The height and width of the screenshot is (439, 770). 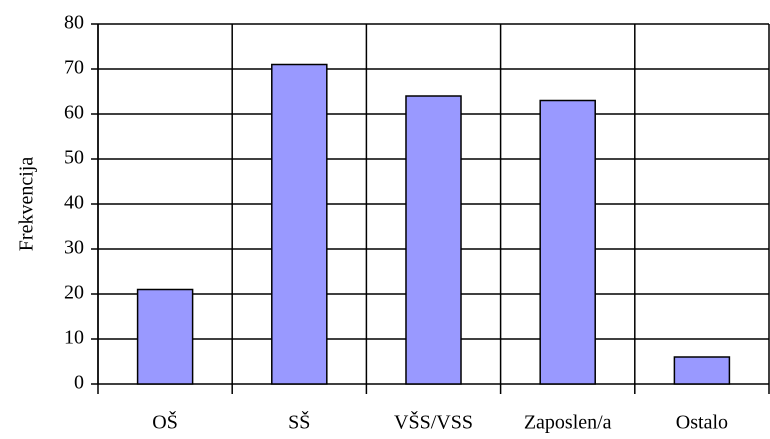 What do you see at coordinates (702, 423) in the screenshot?
I see `x-tick-label: Ostalo` at bounding box center [702, 423].